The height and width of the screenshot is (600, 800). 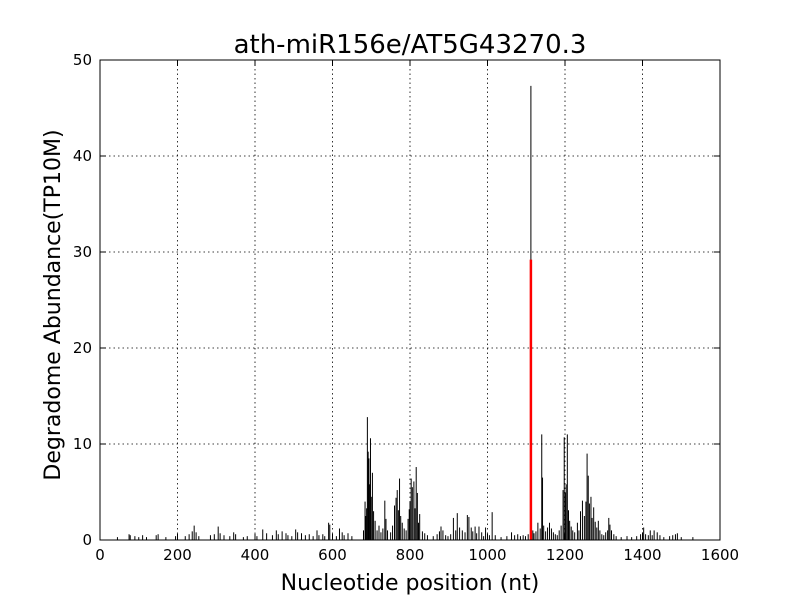 I want to click on y-tick-label: 50, so click(x=82, y=60).